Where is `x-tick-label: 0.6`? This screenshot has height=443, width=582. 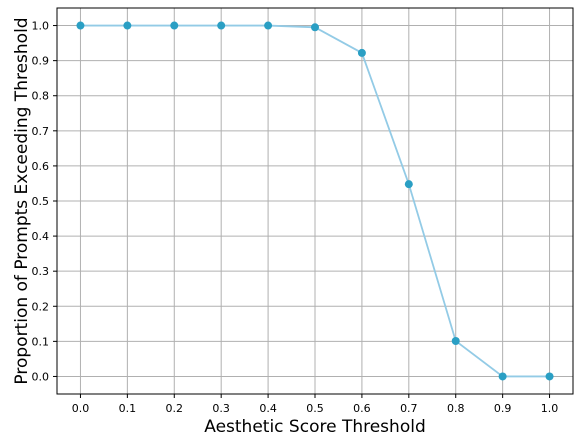 x-tick-label: 0.6 is located at coordinates (362, 408).